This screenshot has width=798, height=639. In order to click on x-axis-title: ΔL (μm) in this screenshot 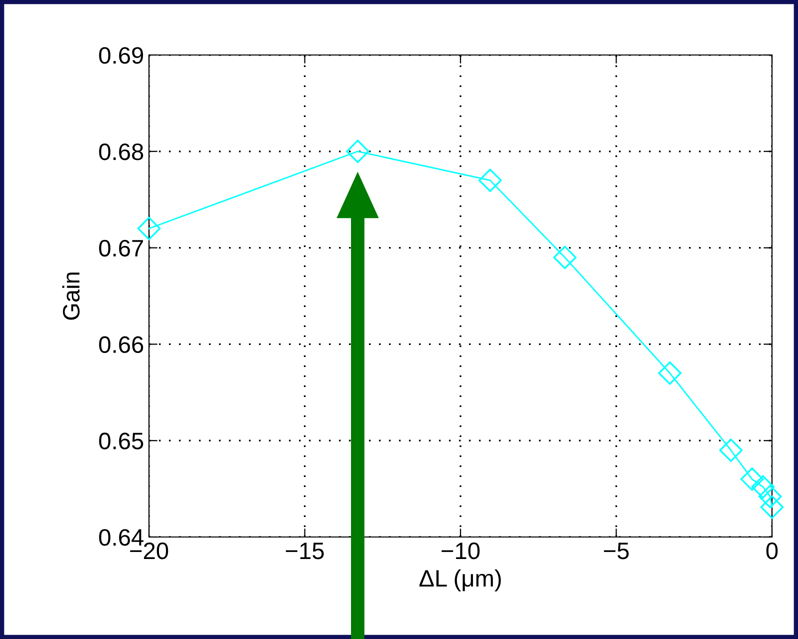, I will do `click(460, 580)`.